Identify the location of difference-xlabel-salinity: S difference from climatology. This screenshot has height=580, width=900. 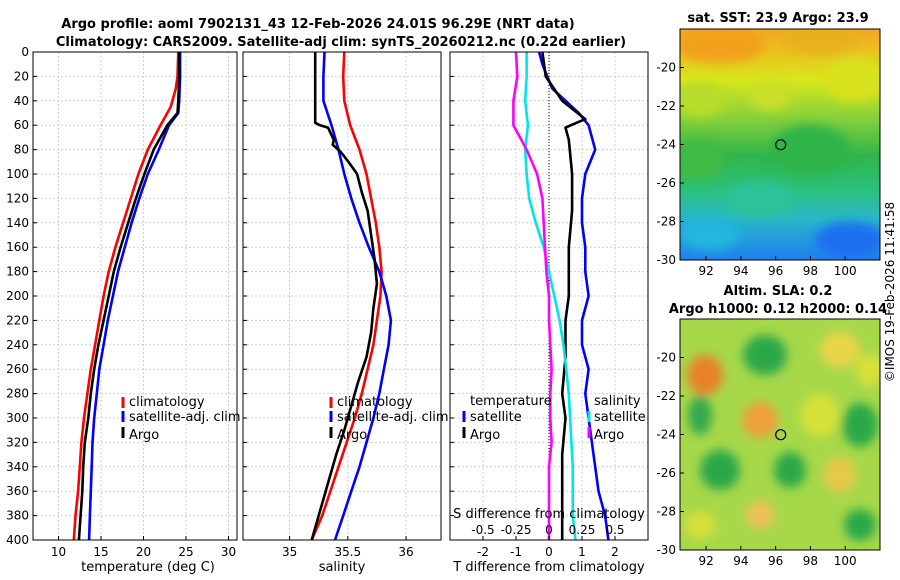
(549, 514).